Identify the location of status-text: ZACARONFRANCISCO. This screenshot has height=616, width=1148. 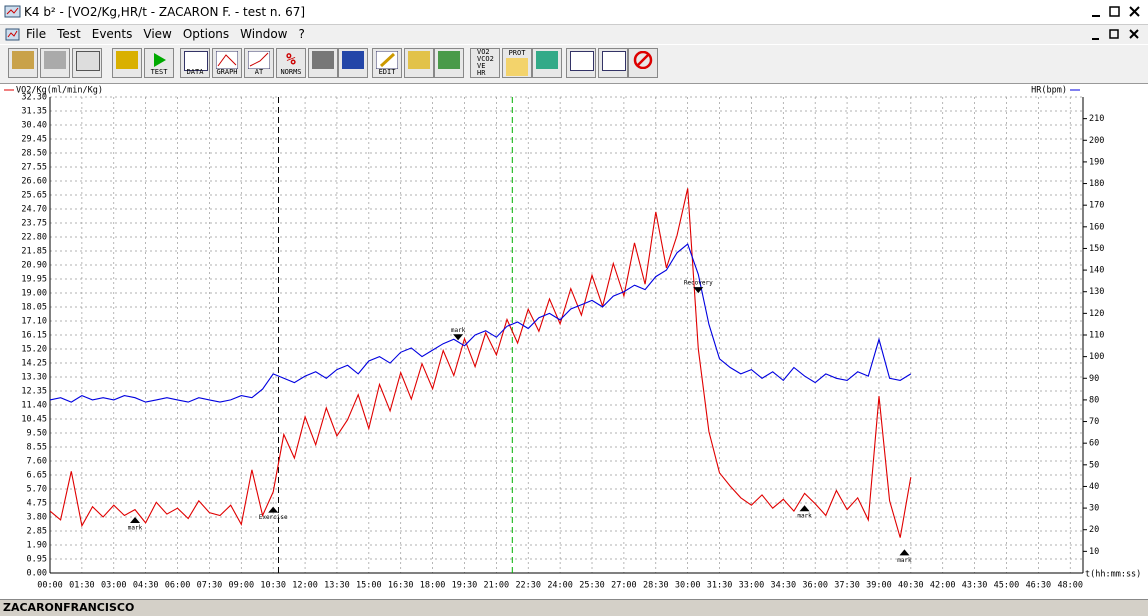
(69, 607).